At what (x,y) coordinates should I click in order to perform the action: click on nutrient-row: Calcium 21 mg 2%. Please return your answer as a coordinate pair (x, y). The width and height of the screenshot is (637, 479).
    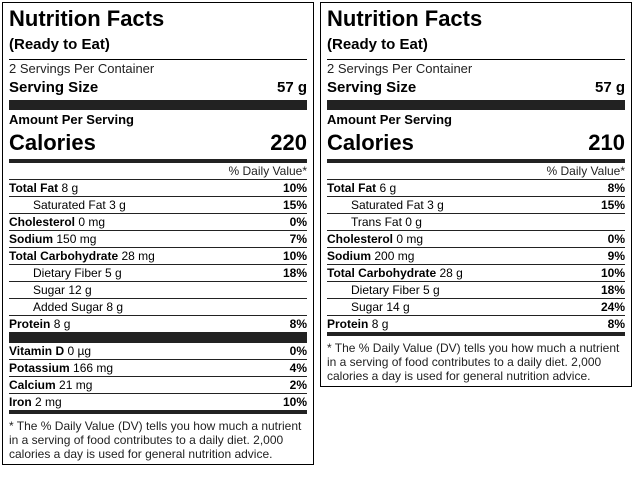
    Looking at the image, I should click on (158, 384).